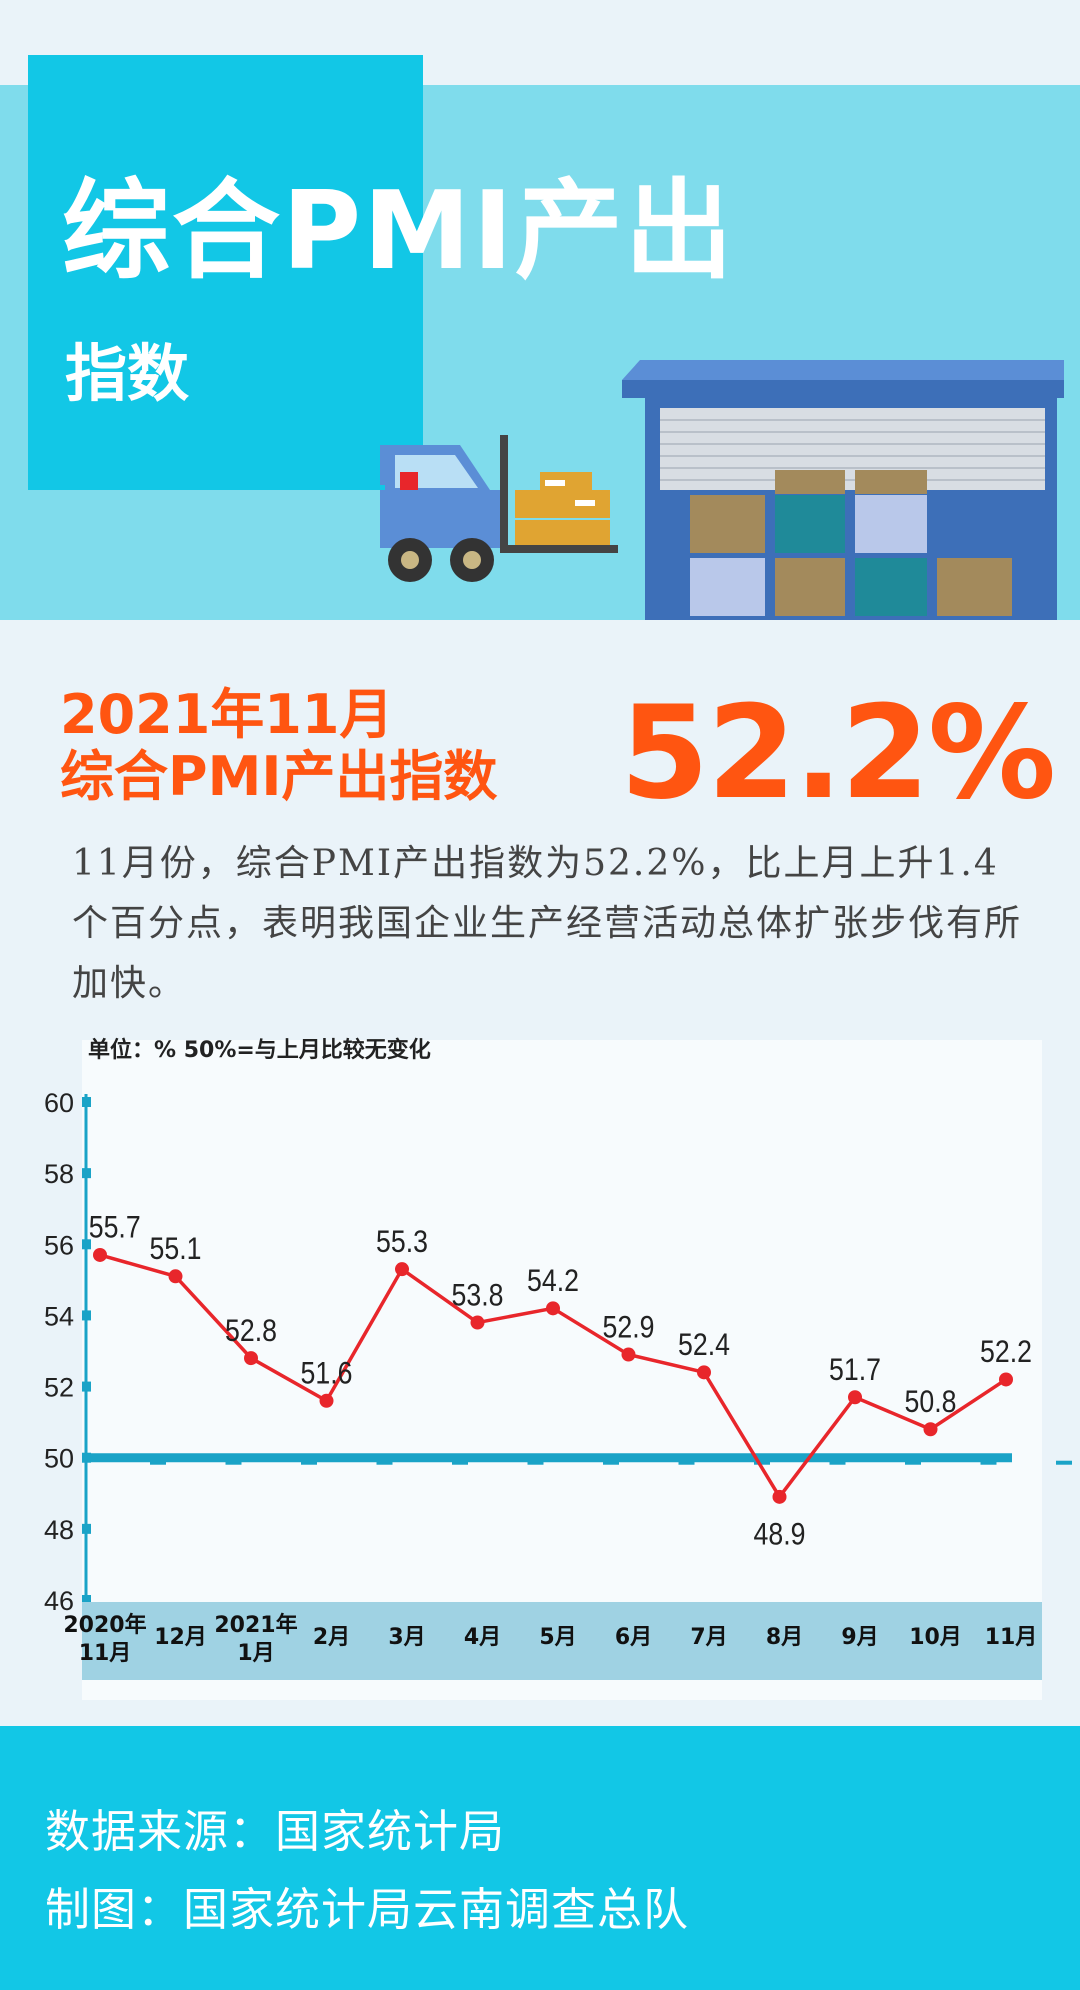  I want to click on forklift-icon, so click(499, 508).